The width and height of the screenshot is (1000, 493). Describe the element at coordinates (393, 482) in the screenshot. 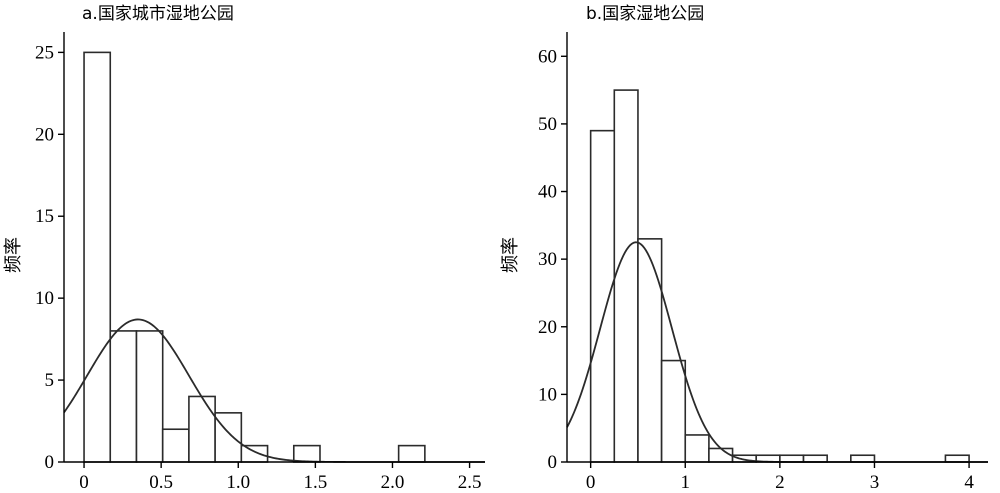

I see `x-tick-label: 2.0` at that location.